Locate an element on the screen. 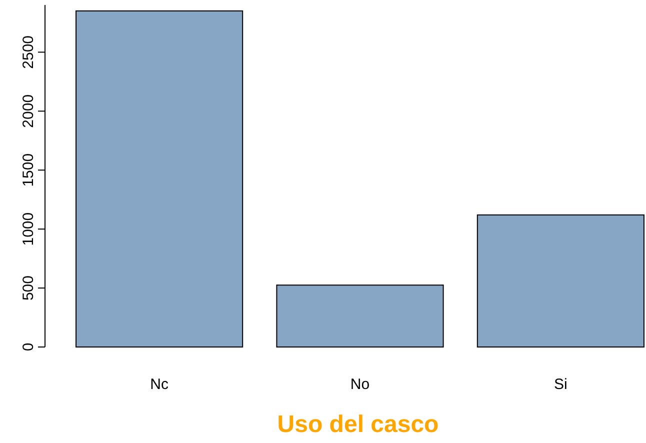 This screenshot has width=646, height=443. y-tick-label: 0 is located at coordinates (28, 347).